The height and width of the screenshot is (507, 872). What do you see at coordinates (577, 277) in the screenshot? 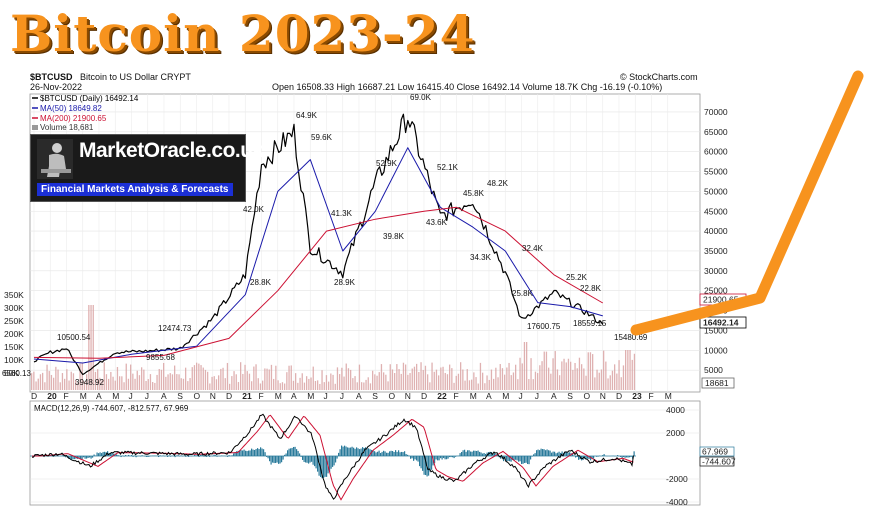
I see `price-annotation: 25.2K` at bounding box center [577, 277].